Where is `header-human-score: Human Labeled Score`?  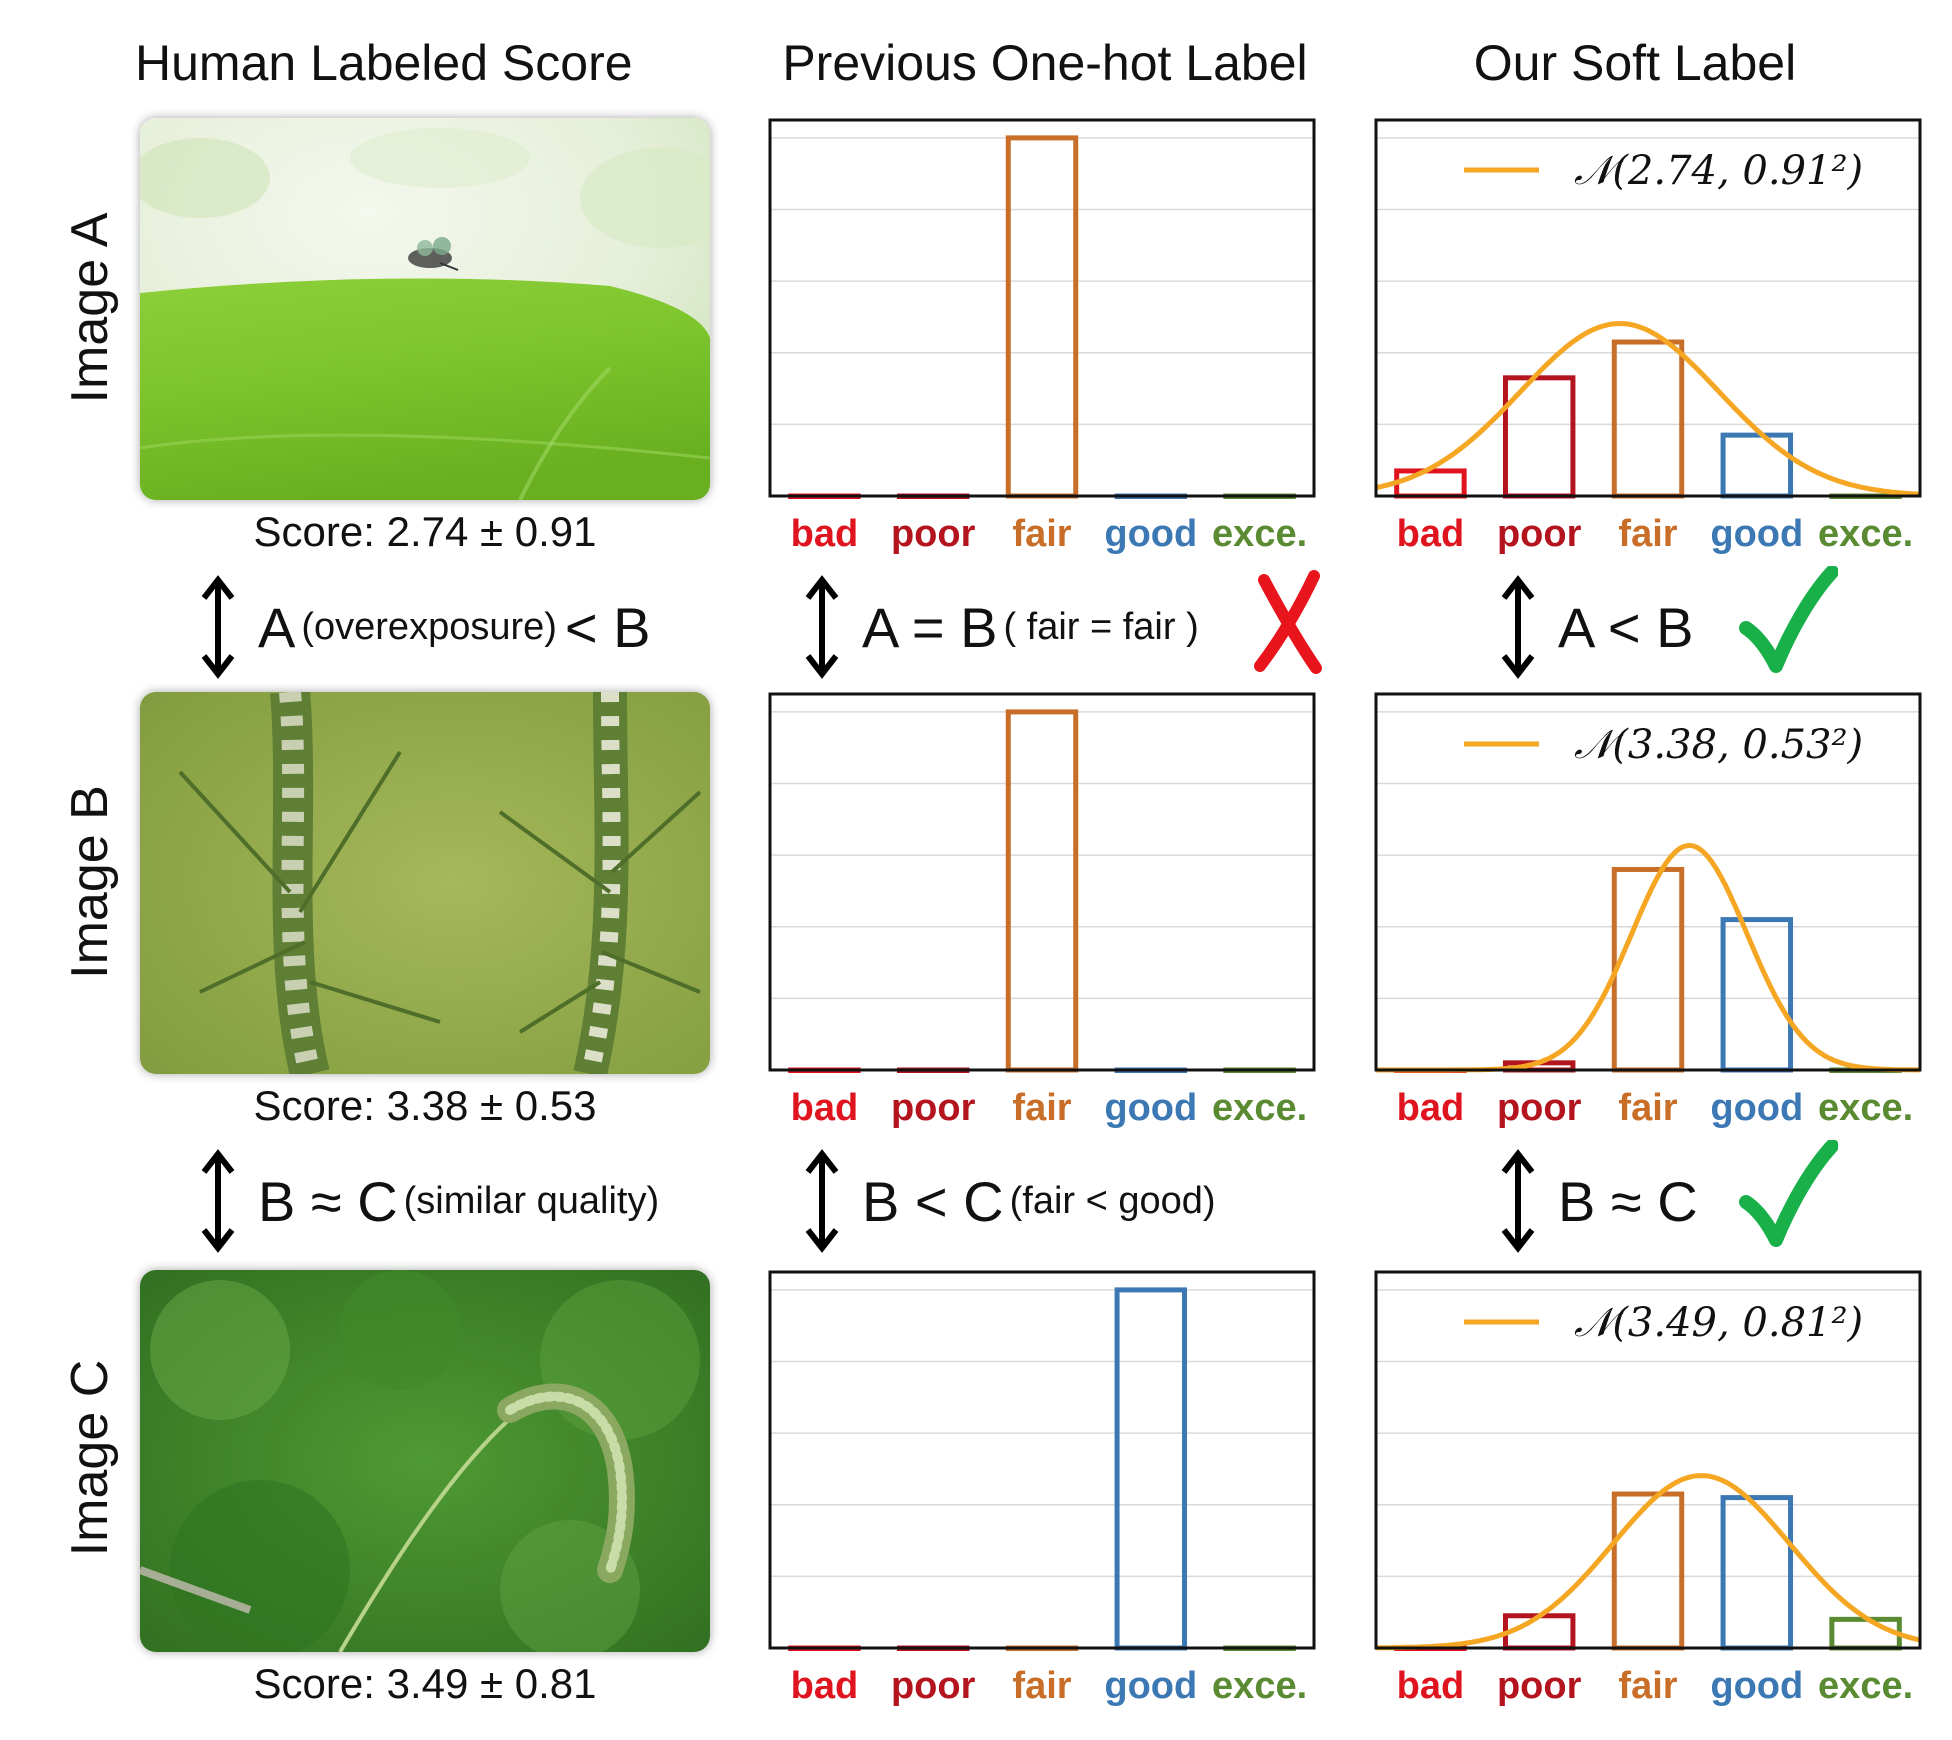
header-human-score: Human Labeled Score is located at coordinates (384, 63).